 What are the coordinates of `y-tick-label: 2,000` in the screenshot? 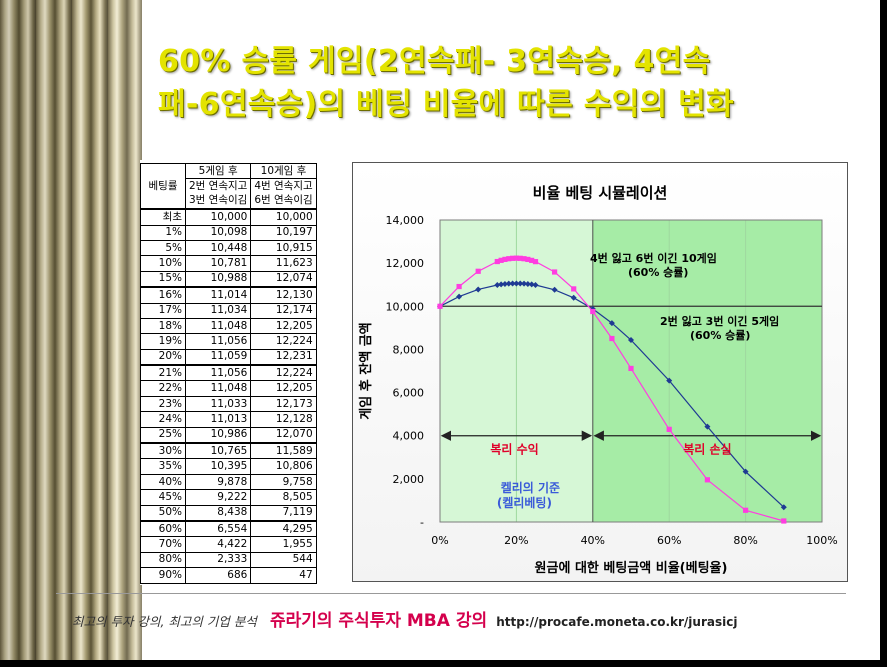 It's located at (409, 479).